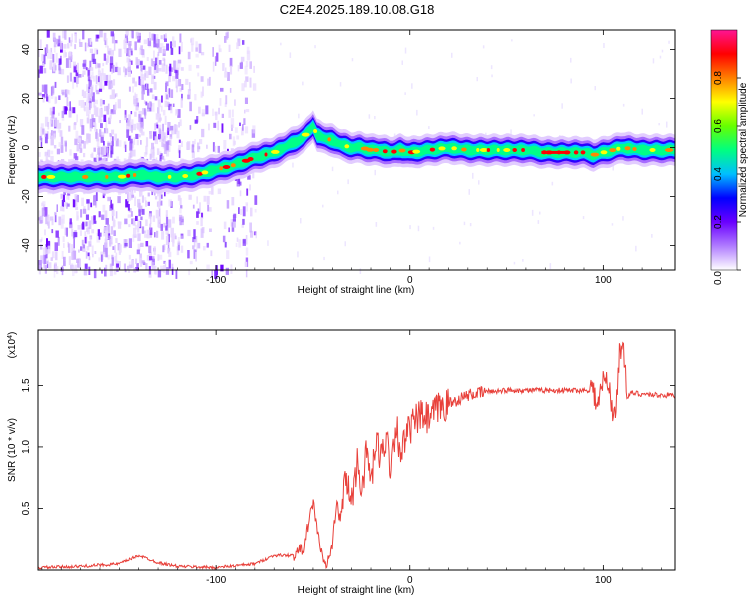 The image size is (750, 600). Describe the element at coordinates (718, 126) in the screenshot. I see `colorbar-tick-label: 0.6` at that location.